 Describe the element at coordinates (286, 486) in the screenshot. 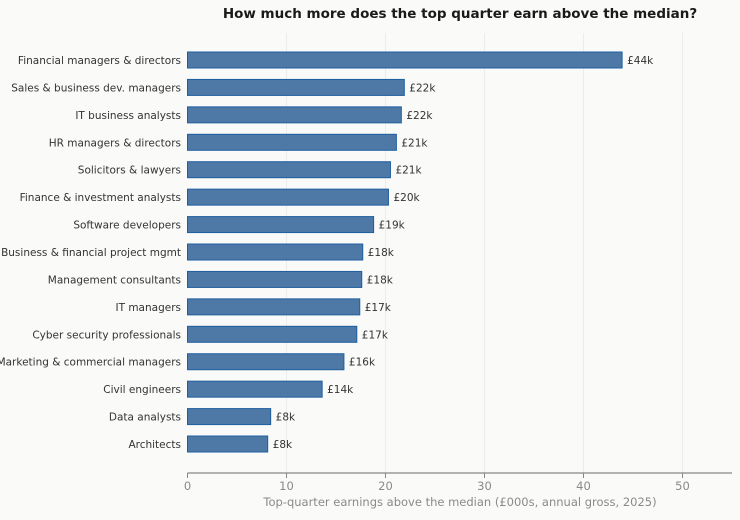

I see `x-tick-label: 10` at that location.